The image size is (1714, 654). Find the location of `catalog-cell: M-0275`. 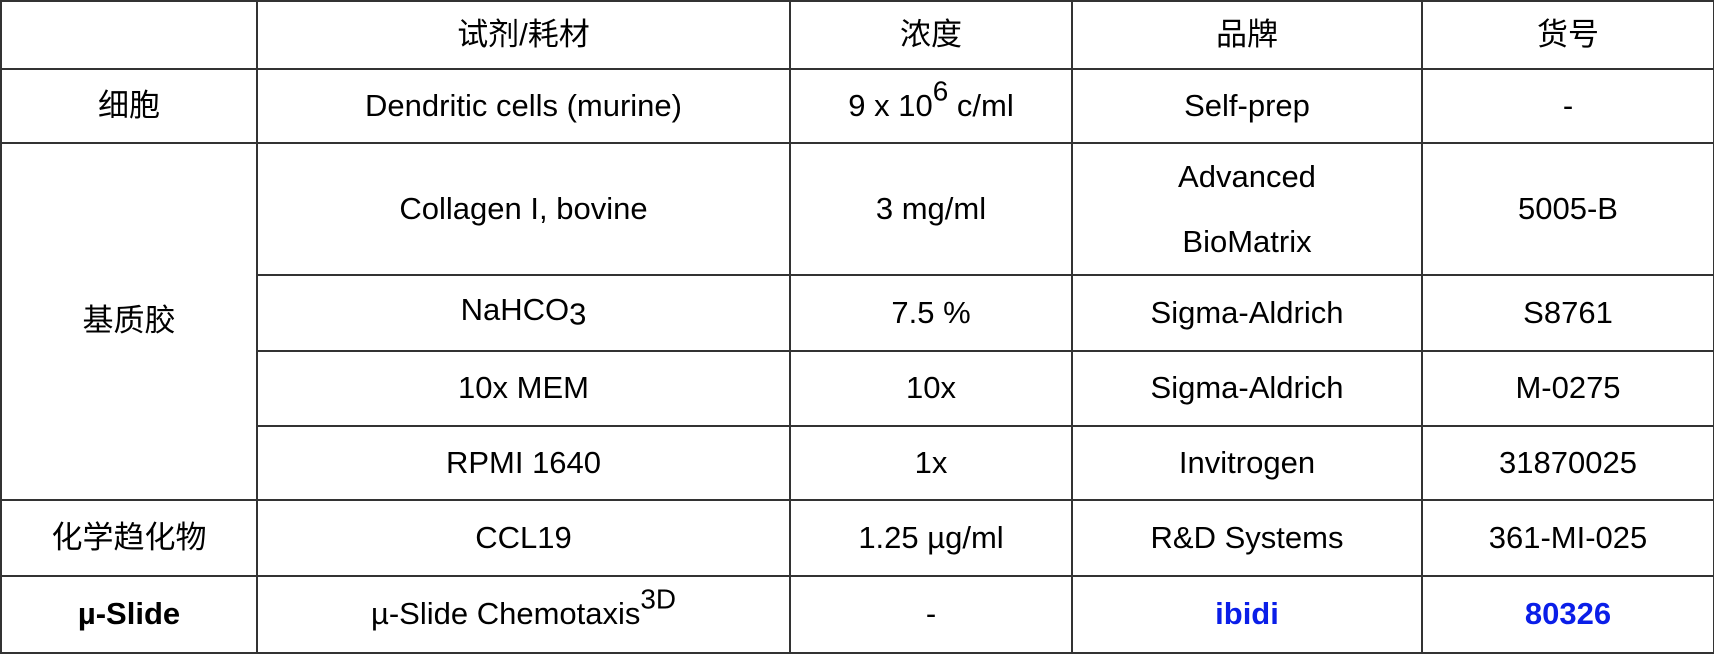

catalog-cell: M-0275 is located at coordinates (1567, 389).